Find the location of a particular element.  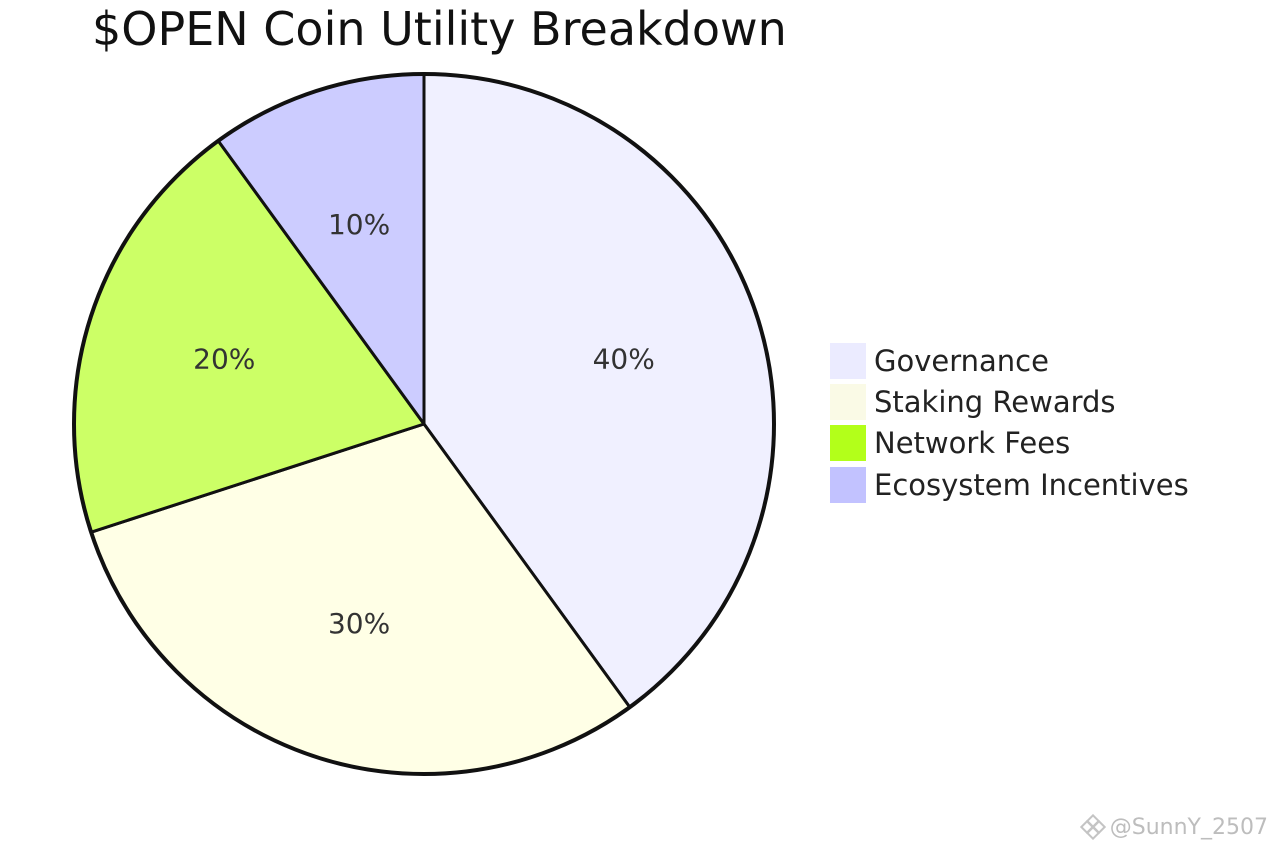

legend-label: Network Fees is located at coordinates (972, 443).